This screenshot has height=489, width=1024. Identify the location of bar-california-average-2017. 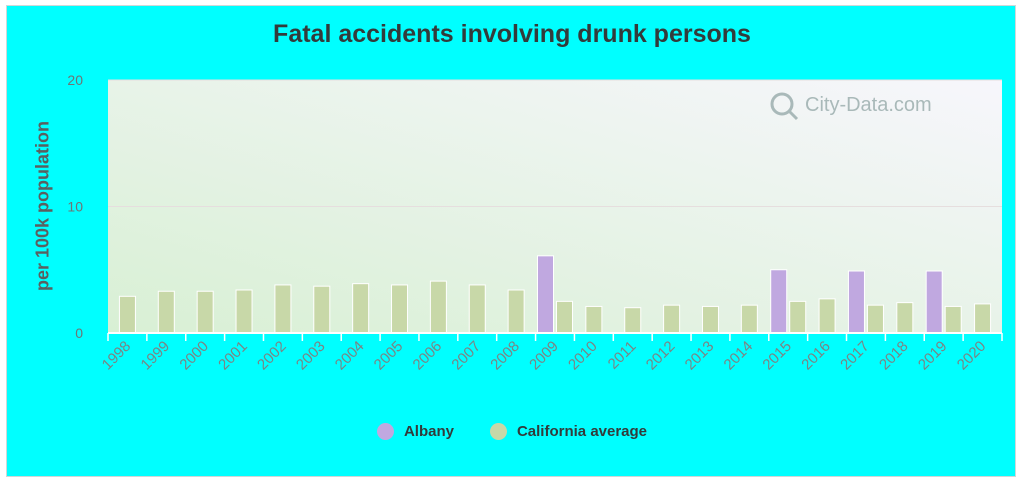
(875, 319).